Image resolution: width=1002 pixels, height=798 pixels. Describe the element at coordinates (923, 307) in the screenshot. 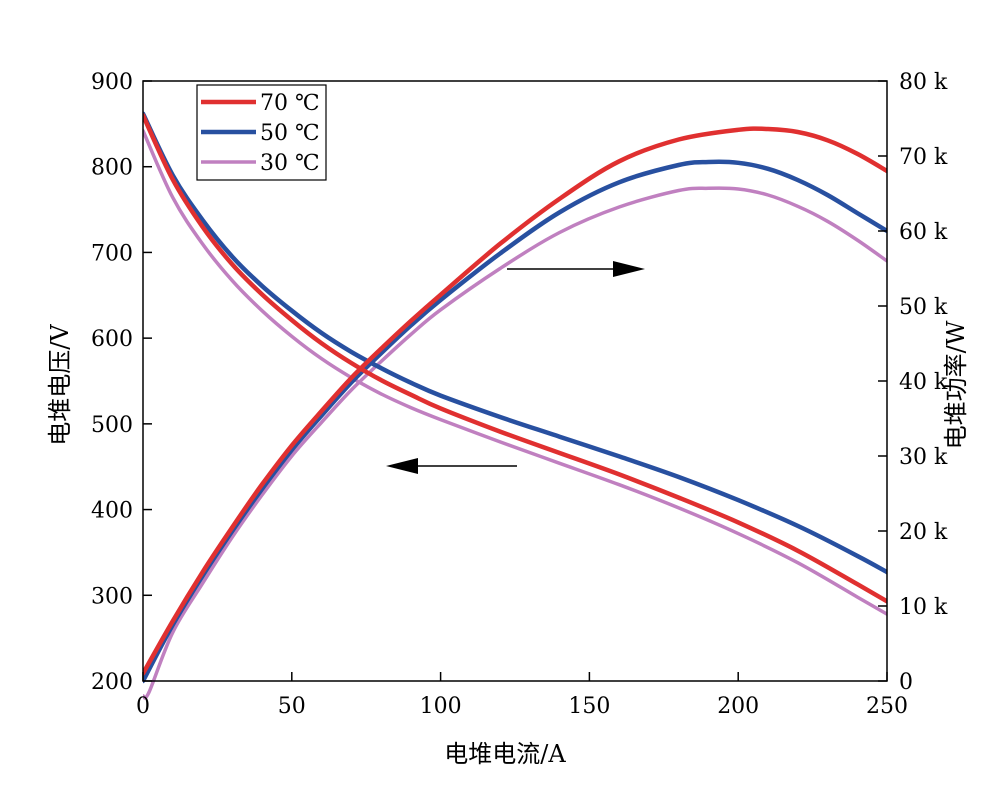

I see `y-right-tick-label: 50 k` at that location.